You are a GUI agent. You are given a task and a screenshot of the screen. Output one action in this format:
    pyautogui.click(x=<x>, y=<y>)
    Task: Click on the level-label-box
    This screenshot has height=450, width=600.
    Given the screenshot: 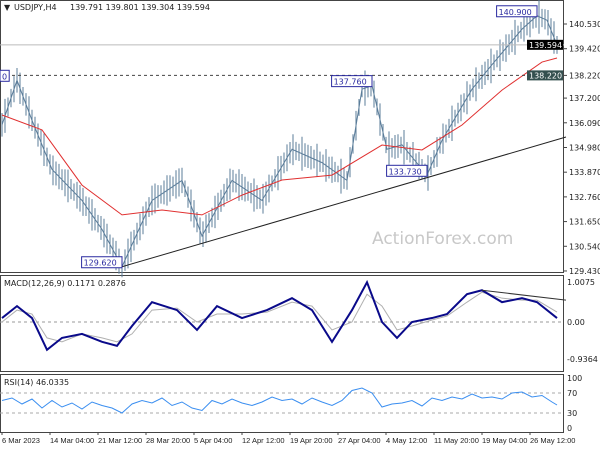 What is the action you would take?
    pyautogui.click(x=545, y=75)
    